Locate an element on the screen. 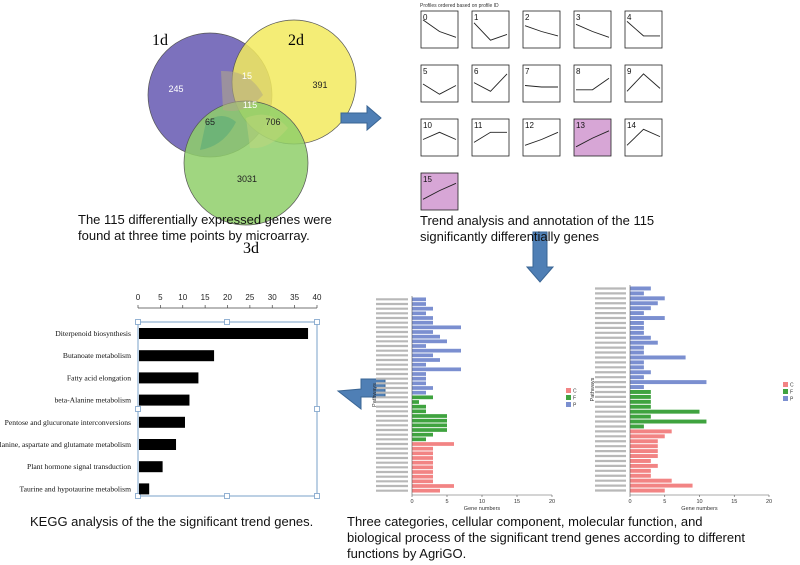 This screenshot has width=800, height=565. arrow-left-icon is located at coordinates (361, 394).